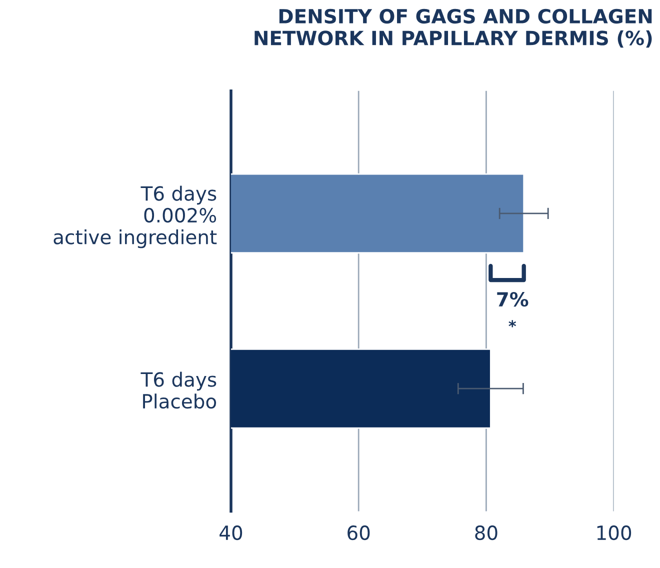 The width and height of the screenshot is (660, 568). What do you see at coordinates (135, 217) in the screenshot?
I see `y-tick-label: T6 days 0.002% active ingredient` at bounding box center [135, 217].